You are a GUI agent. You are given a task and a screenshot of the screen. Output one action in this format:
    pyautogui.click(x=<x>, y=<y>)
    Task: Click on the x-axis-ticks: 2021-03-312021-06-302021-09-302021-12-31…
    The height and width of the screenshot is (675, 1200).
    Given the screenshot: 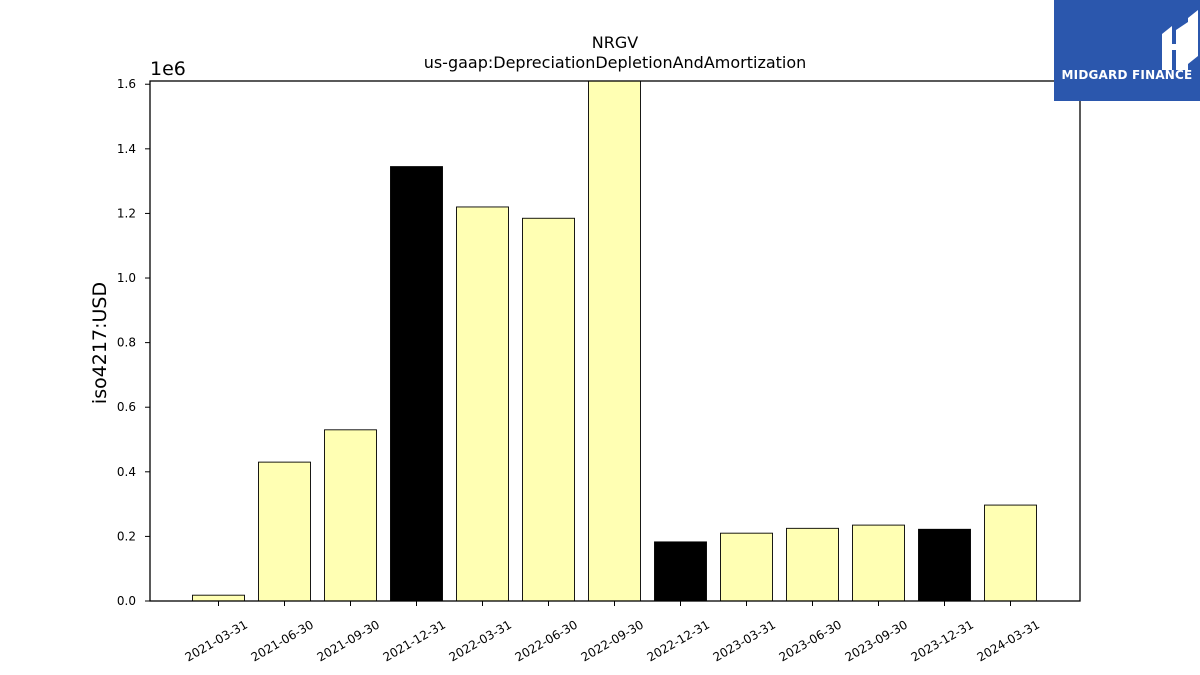 What is the action you would take?
    pyautogui.click(x=612, y=632)
    